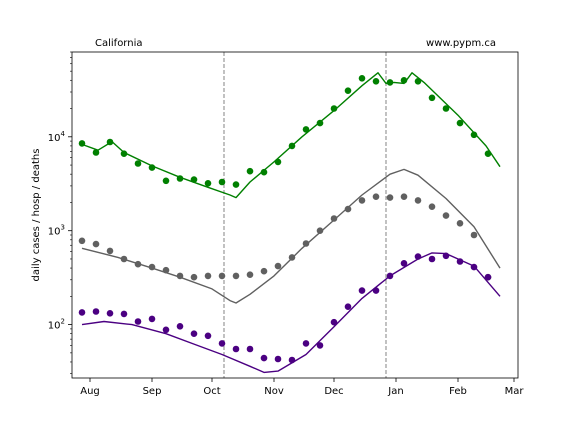  Describe the element at coordinates (458, 391) in the screenshot. I see `x-tick-label-6: Feb` at that location.